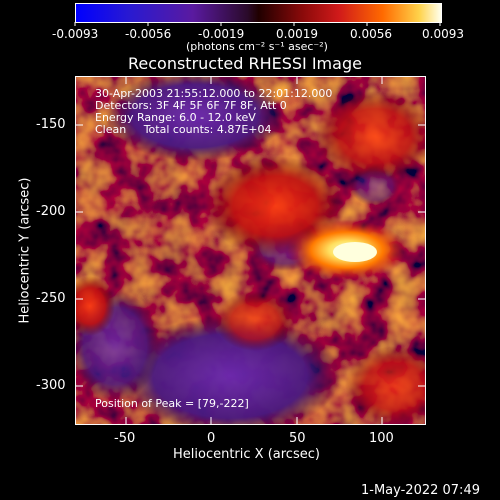 This screenshot has height=500, width=500. Describe the element at coordinates (420, 490) in the screenshot. I see `timestamp: 1-May-2022 07:49` at that location.